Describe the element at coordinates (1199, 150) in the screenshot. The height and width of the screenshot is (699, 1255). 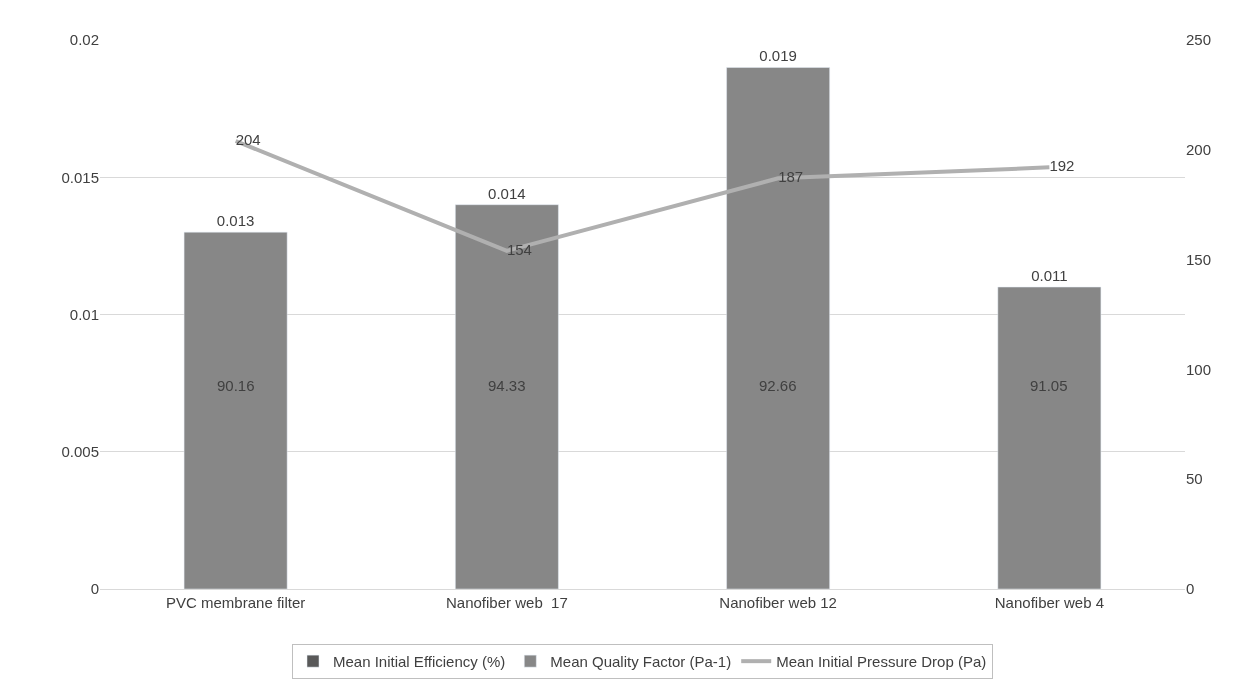
I see `y2-tick-label: 200` at that location.